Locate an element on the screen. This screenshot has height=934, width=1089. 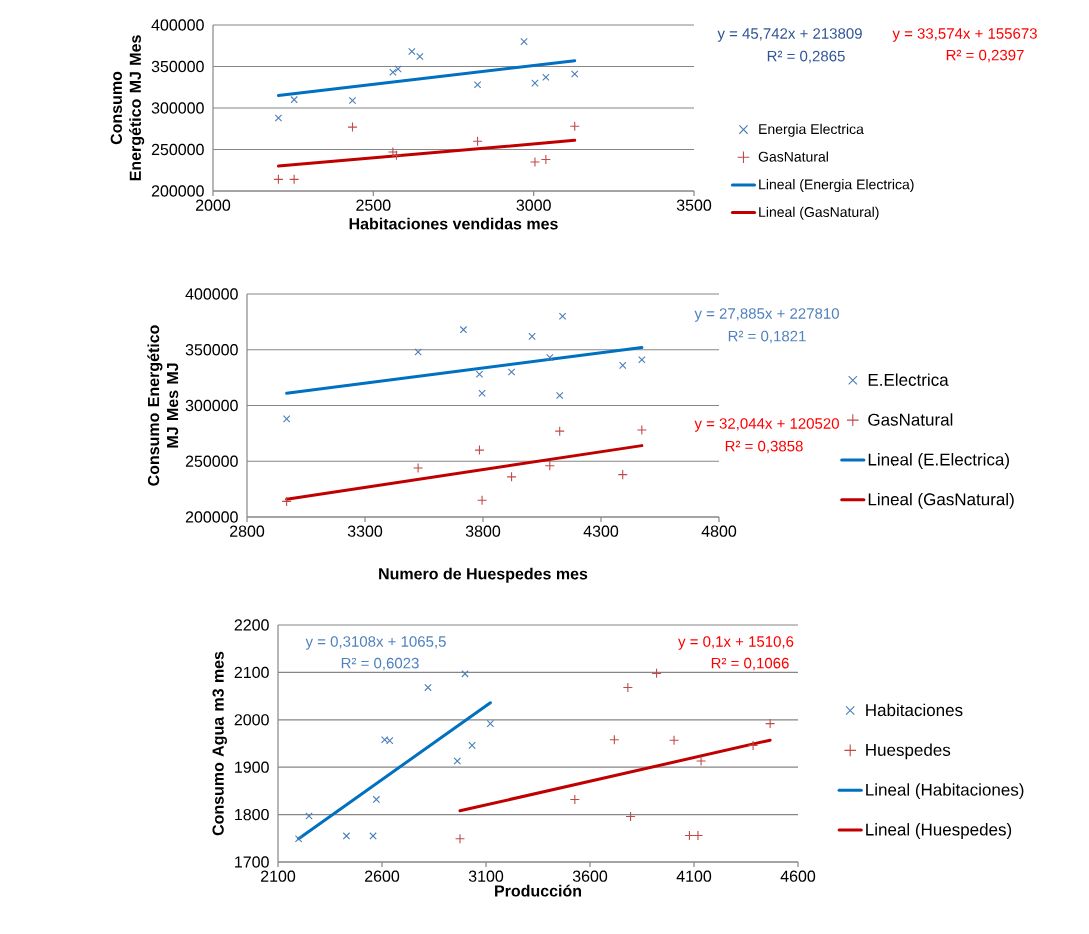
x-tick-label: 3100 is located at coordinates (486, 876).